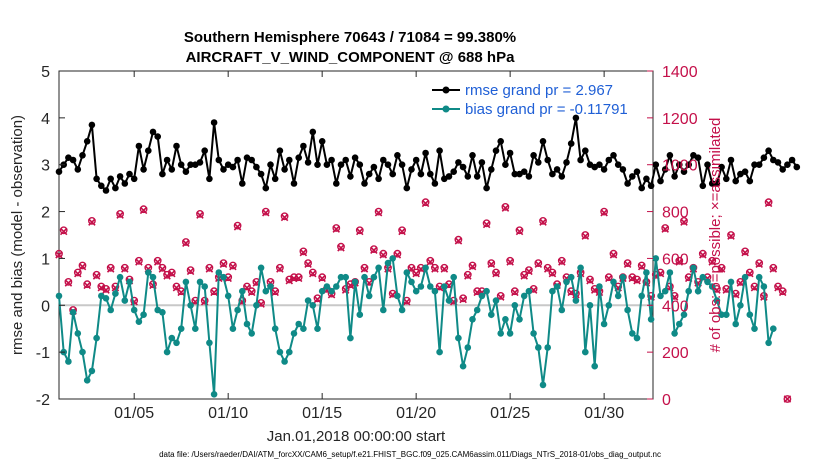 The height and width of the screenshot is (470, 830). I want to click on y-tick-label: -2, so click(43, 400).